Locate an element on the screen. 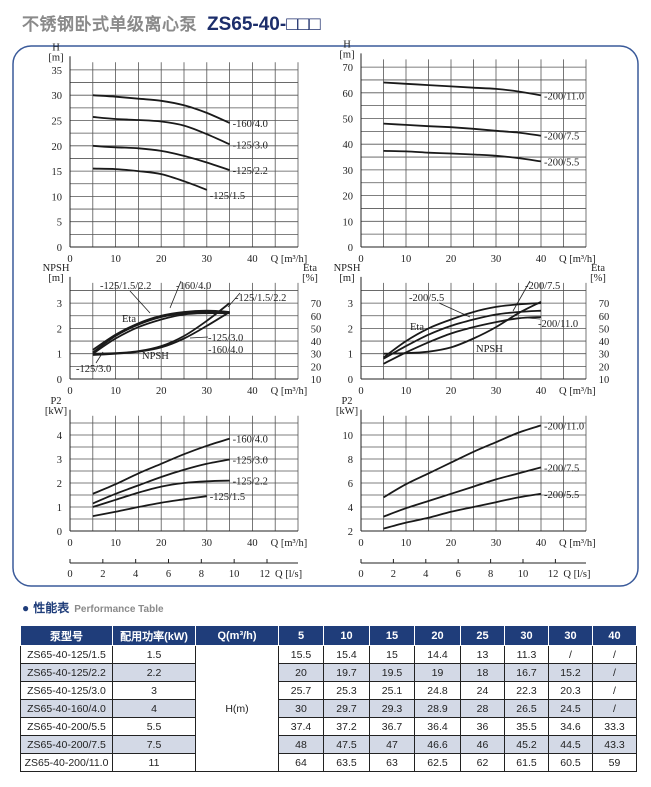  x2-tick-label: 8 is located at coordinates (201, 574).